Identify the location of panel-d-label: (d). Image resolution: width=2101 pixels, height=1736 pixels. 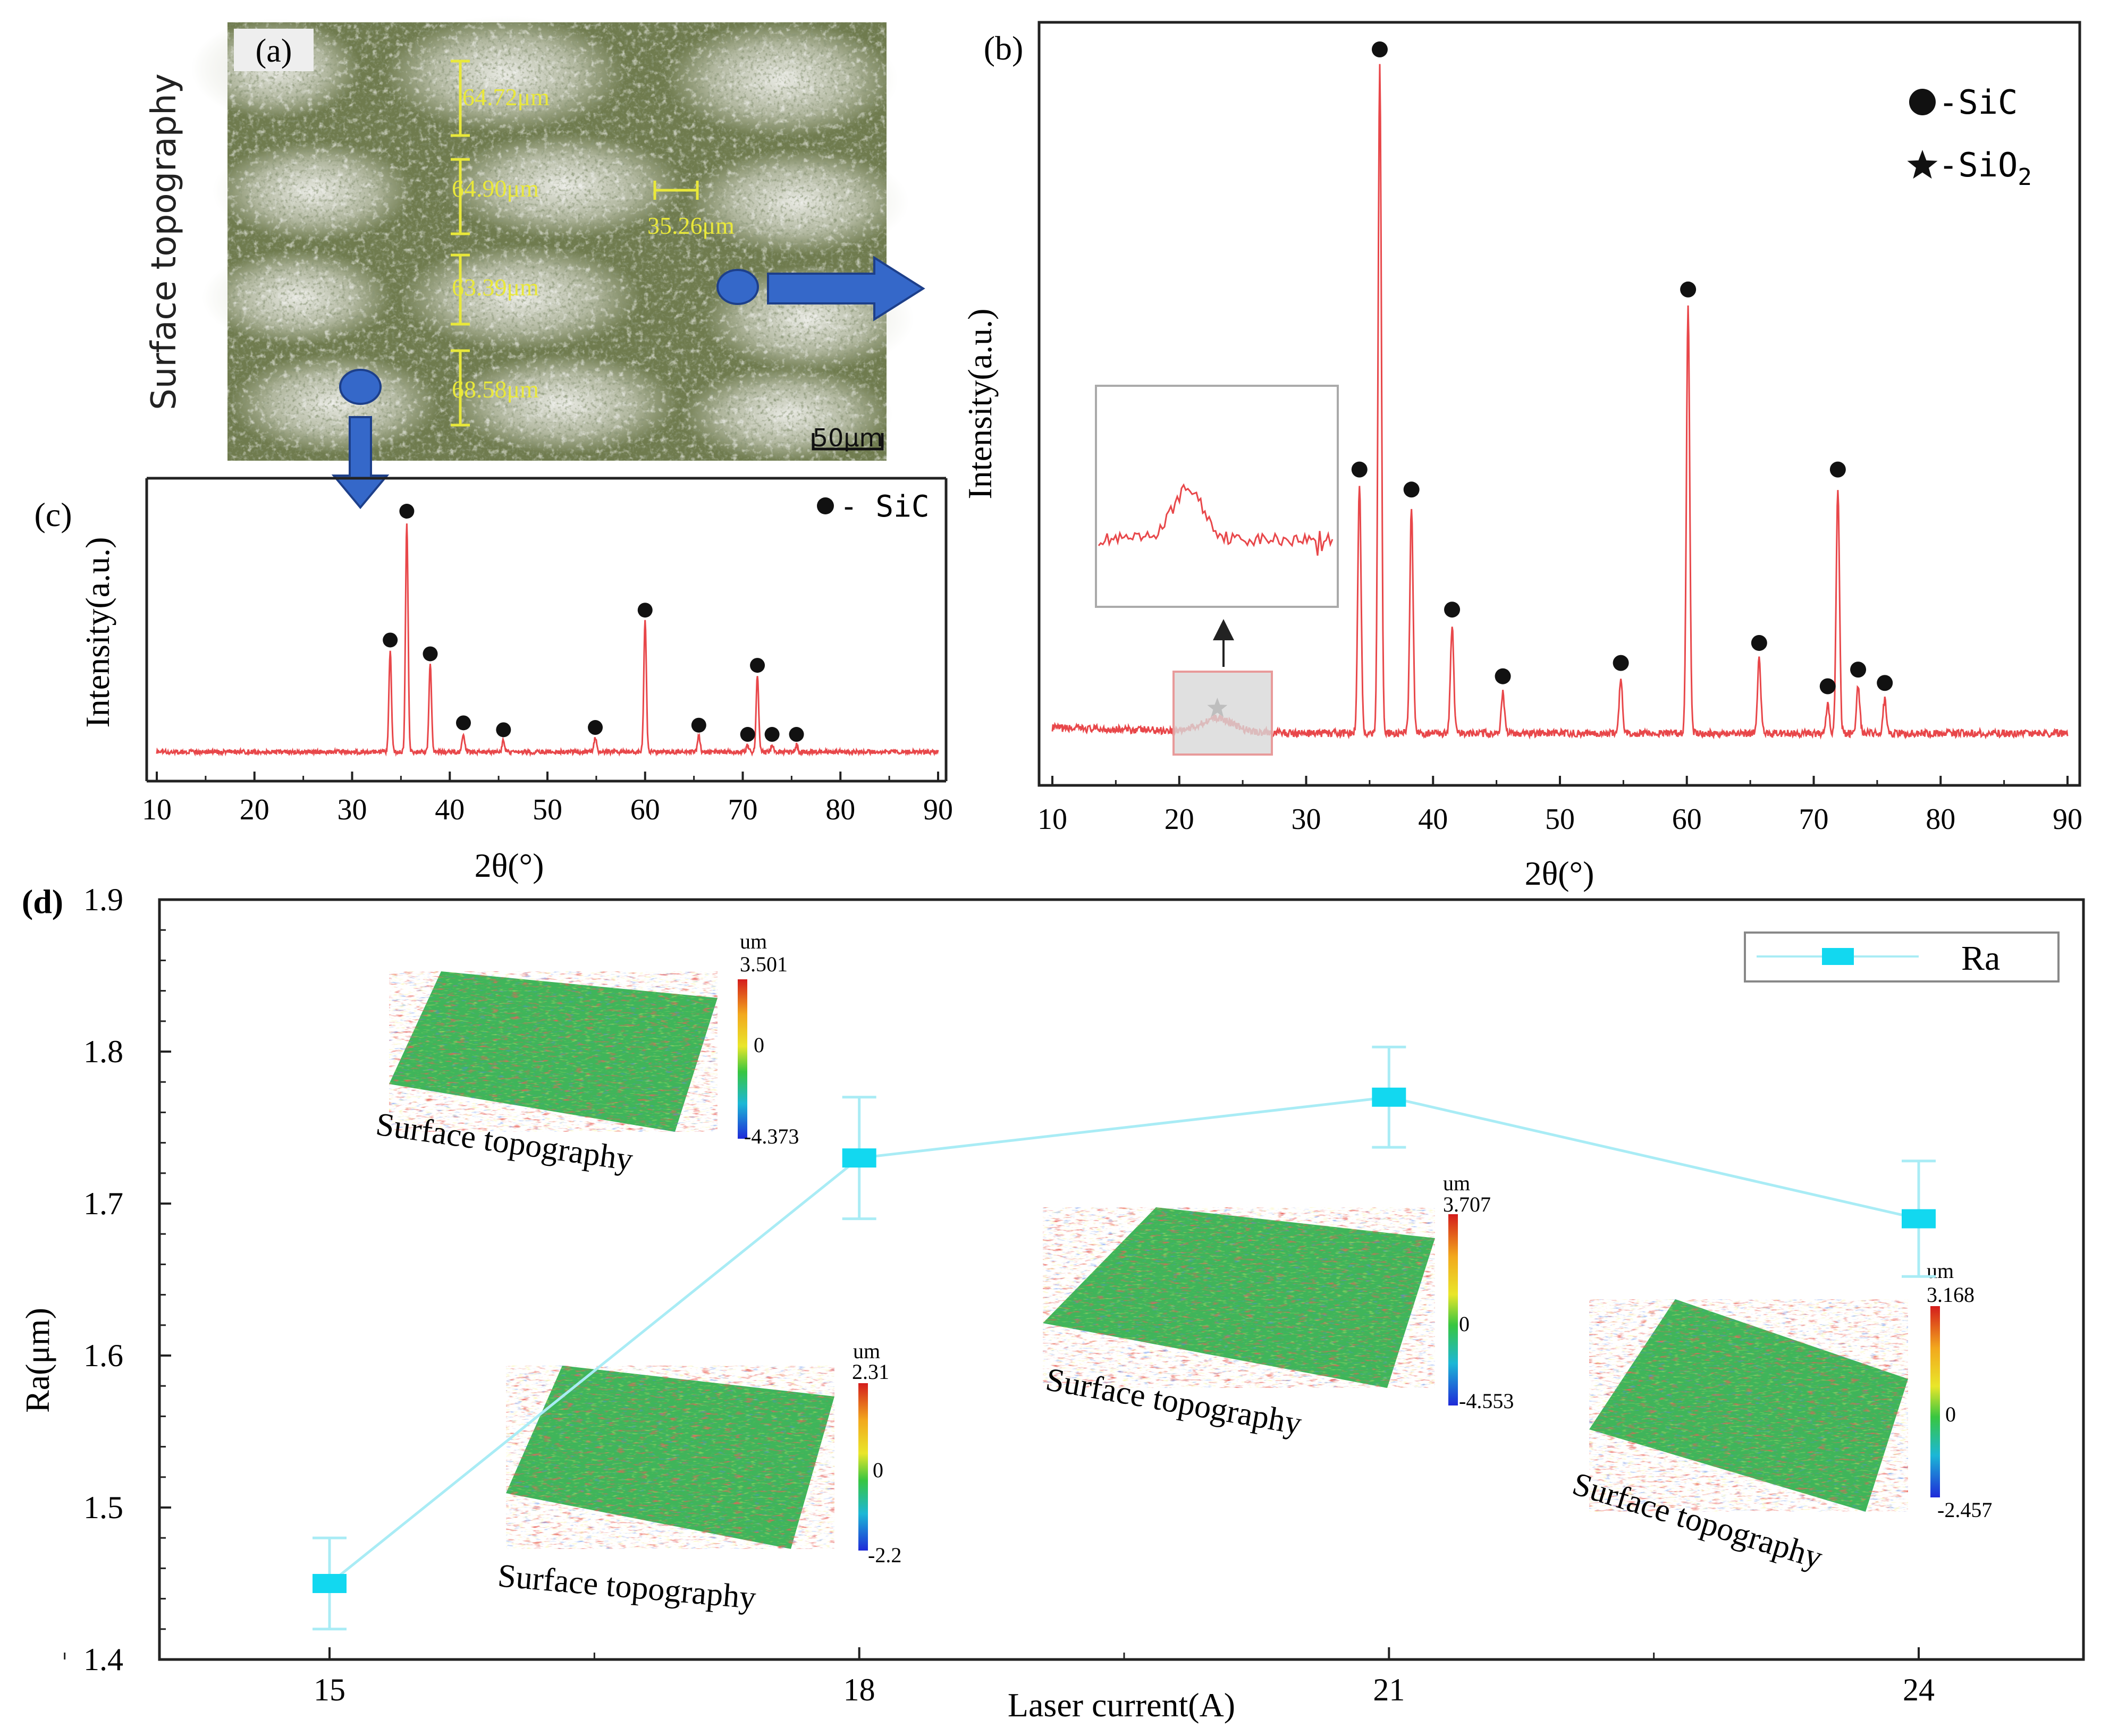
(42, 901).